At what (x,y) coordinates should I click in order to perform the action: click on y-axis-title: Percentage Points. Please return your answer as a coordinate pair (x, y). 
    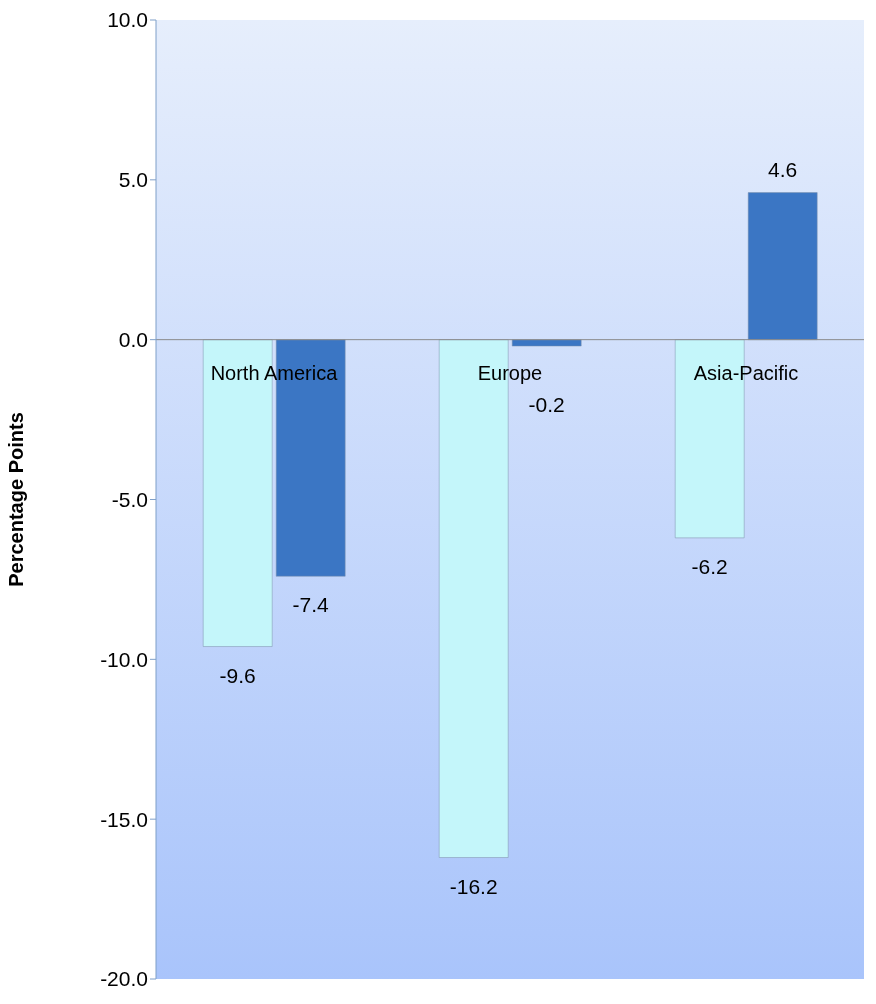
    Looking at the image, I should click on (16, 499).